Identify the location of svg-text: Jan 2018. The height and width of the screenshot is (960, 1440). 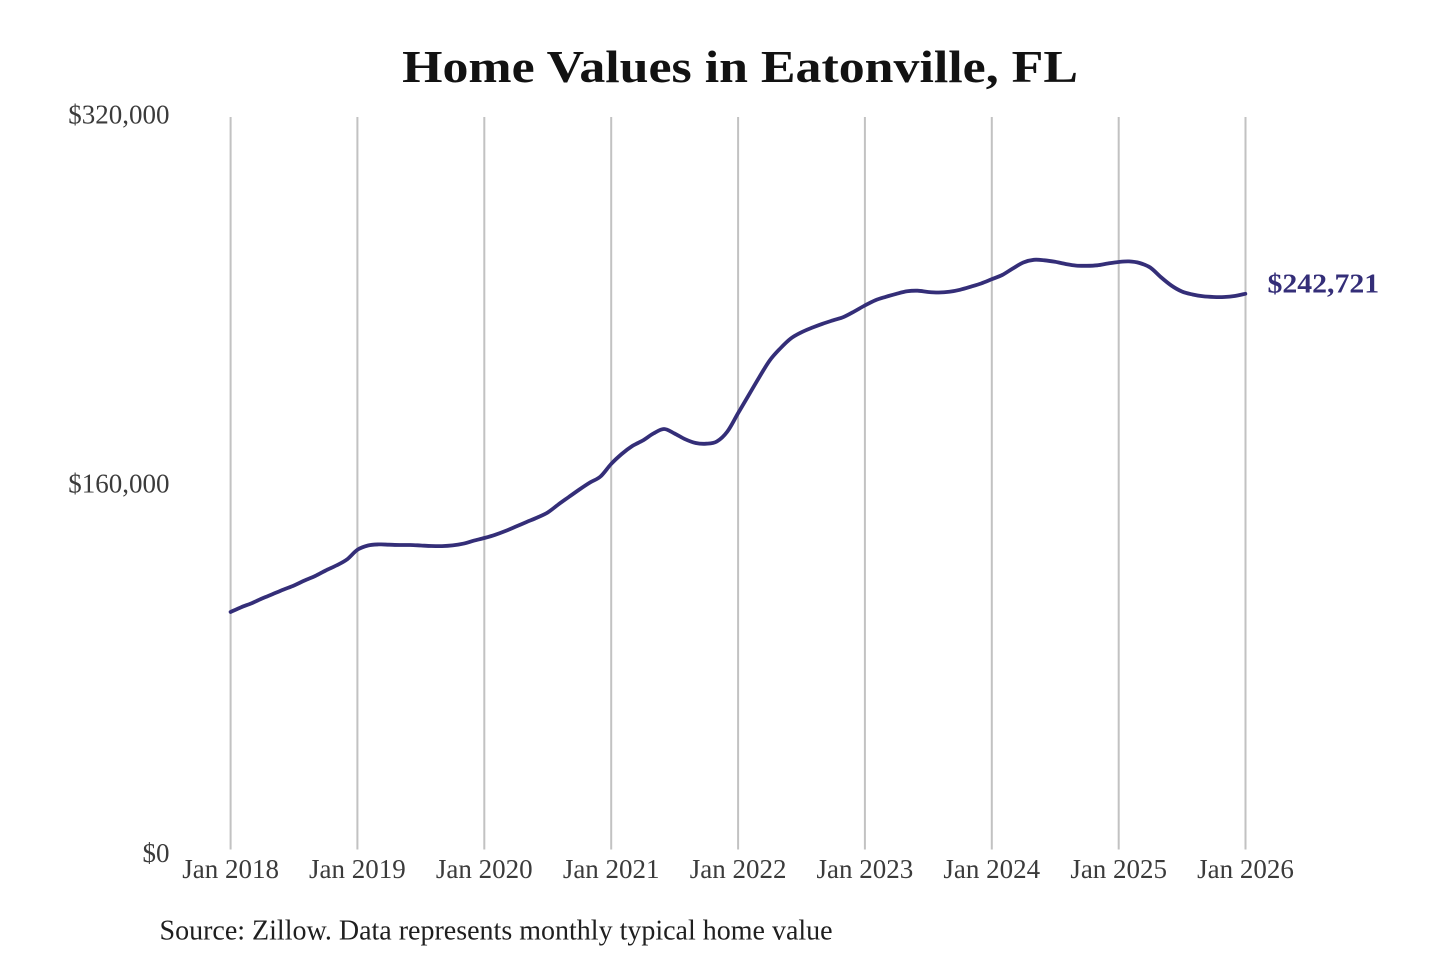
(230, 869).